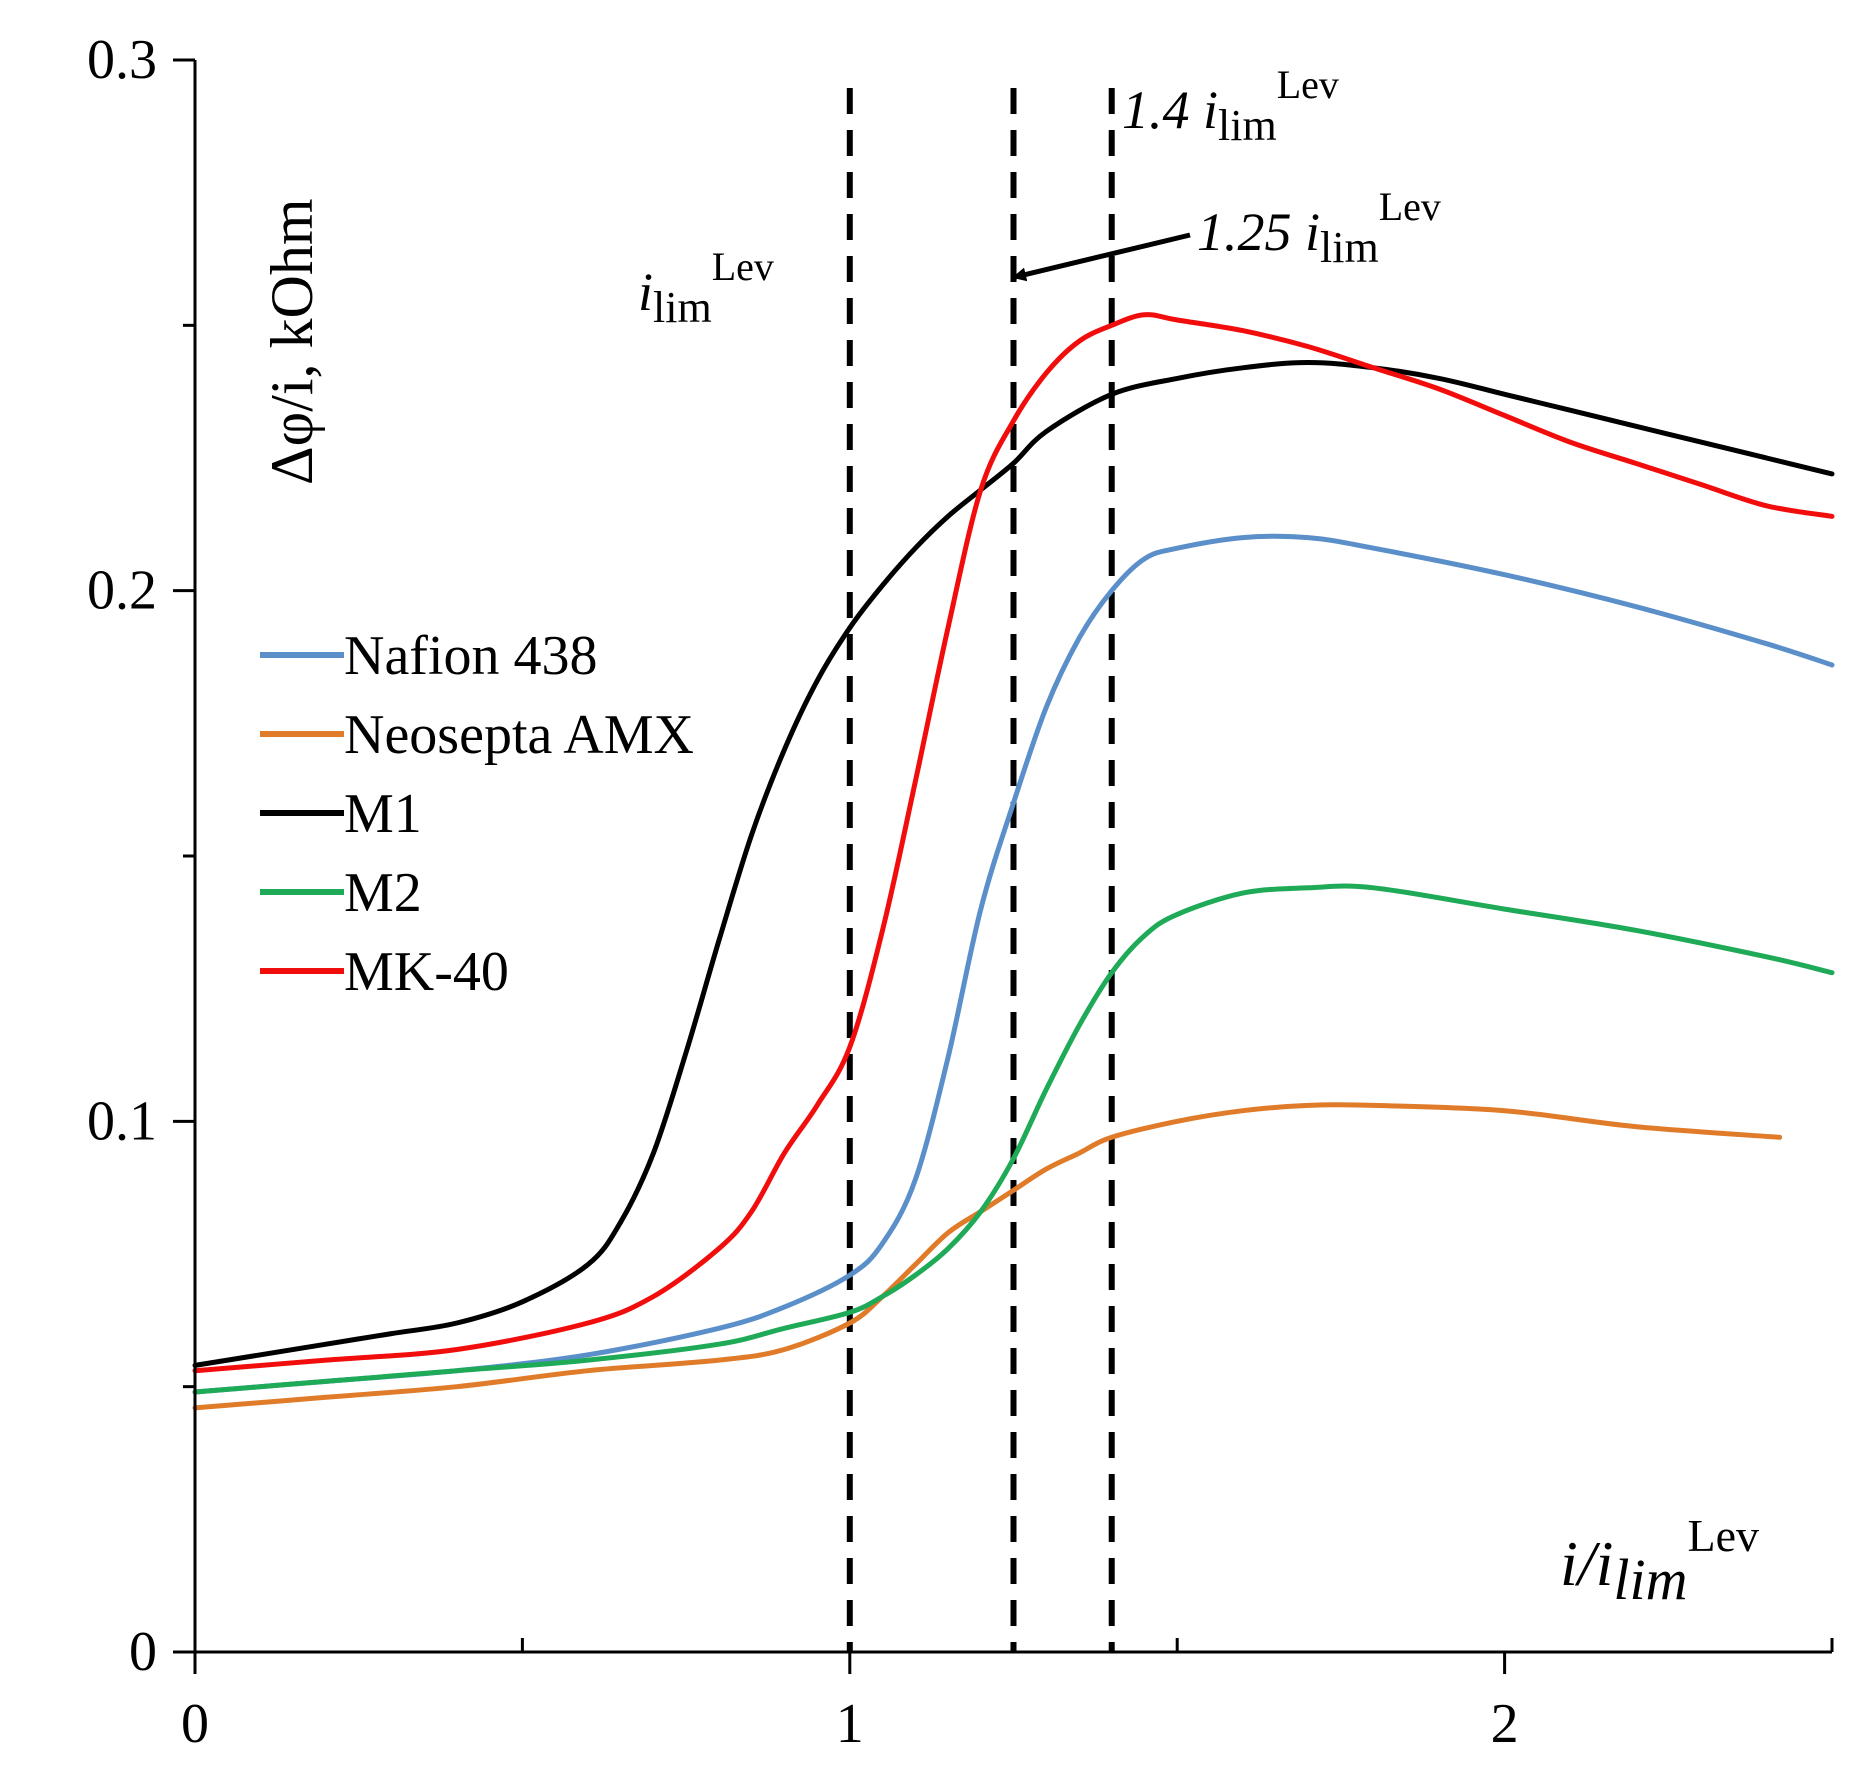  What do you see at coordinates (1251, 232) in the screenshot?
I see `vline-label-2-prefix: 1.25` at bounding box center [1251, 232].